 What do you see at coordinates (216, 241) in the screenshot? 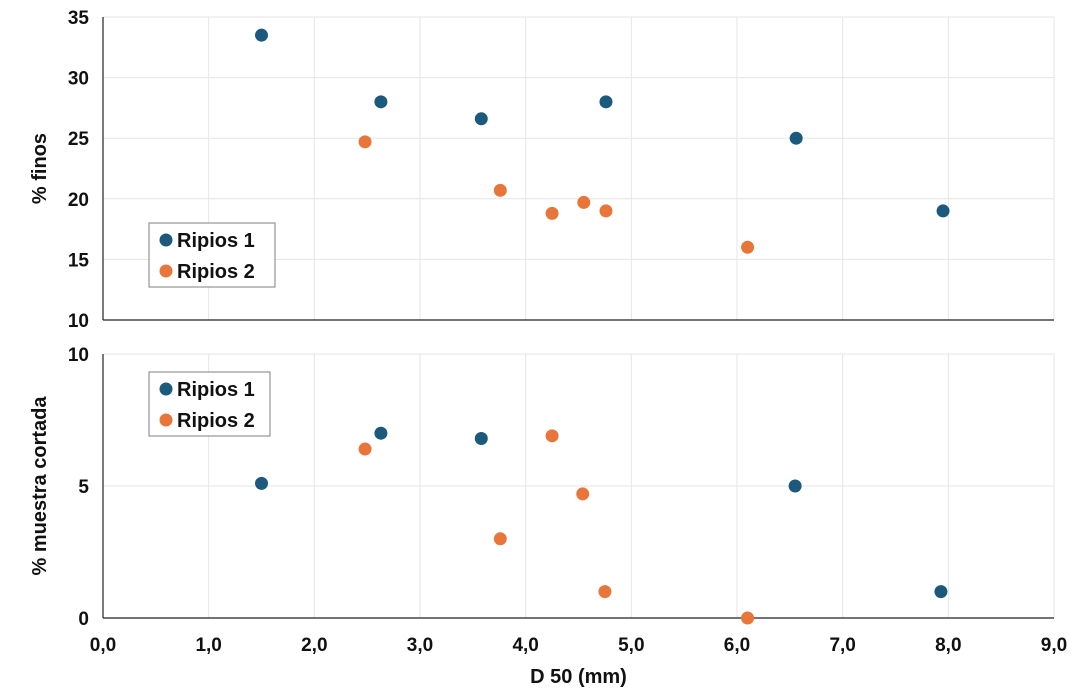
I see `top-legend-label-ripios-1: Ripios 1` at bounding box center [216, 241].